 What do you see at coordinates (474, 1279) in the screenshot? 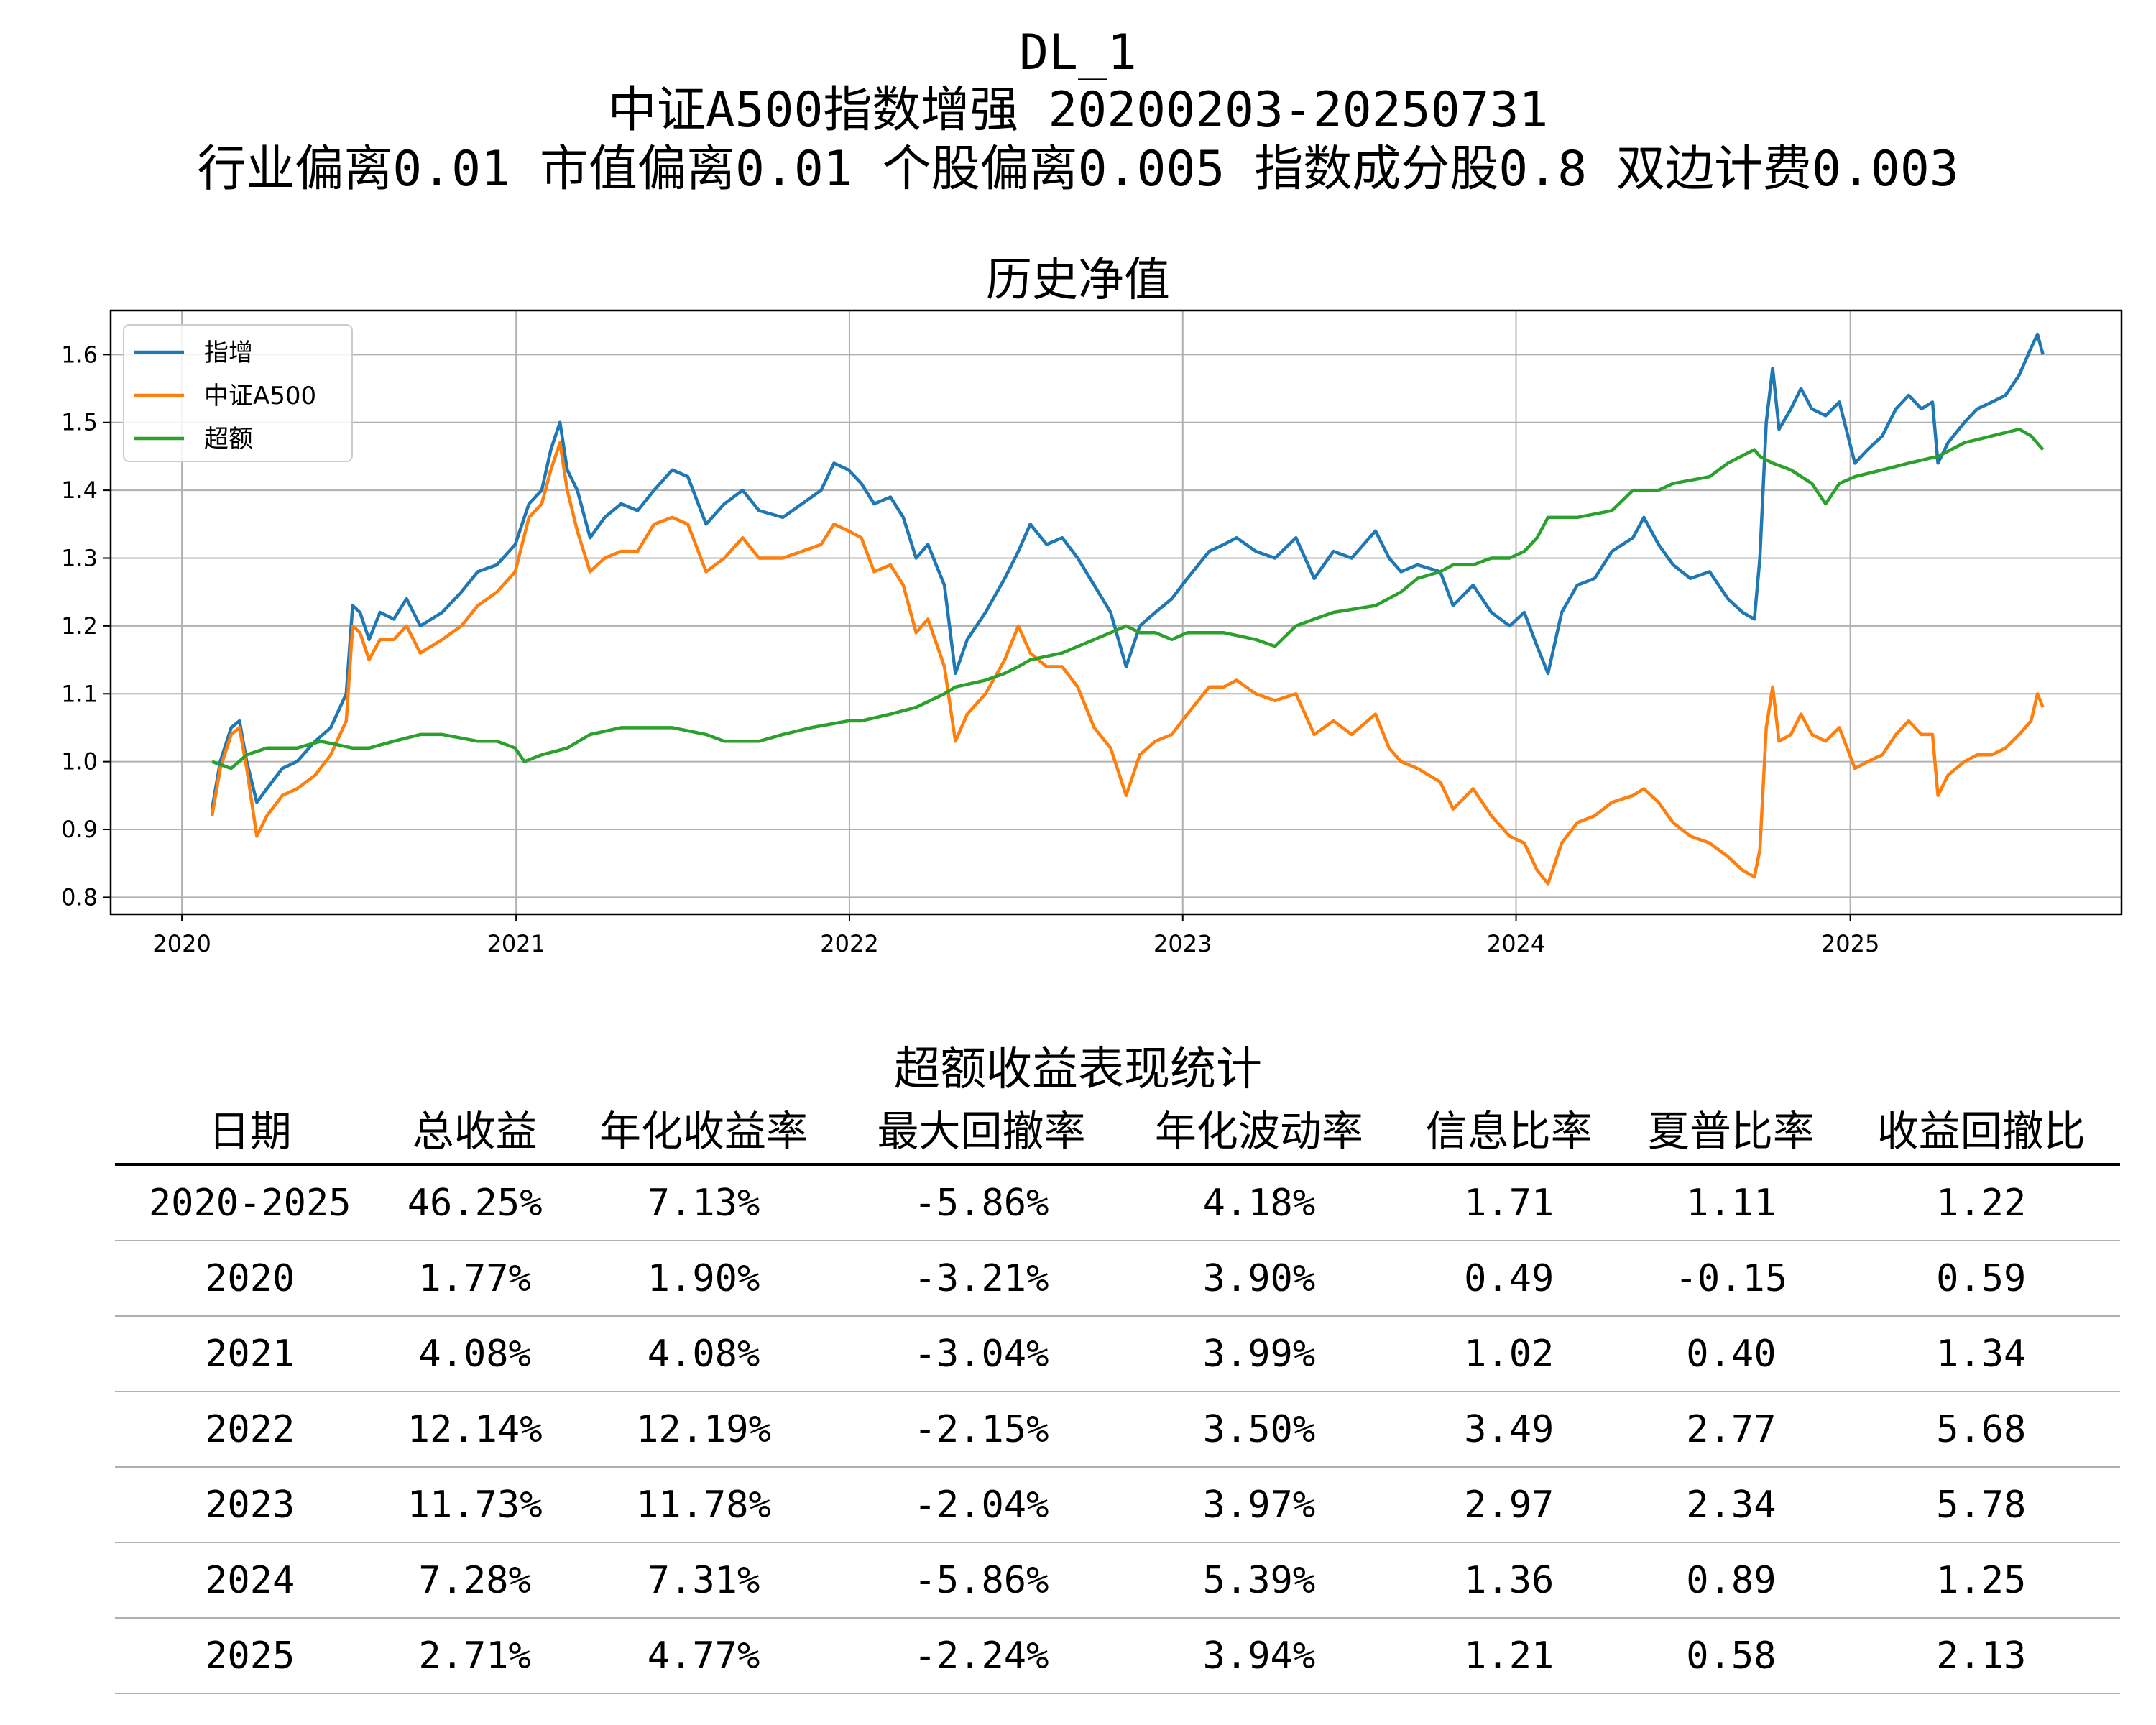
I see `table-cell: 1.77%` at bounding box center [474, 1279].